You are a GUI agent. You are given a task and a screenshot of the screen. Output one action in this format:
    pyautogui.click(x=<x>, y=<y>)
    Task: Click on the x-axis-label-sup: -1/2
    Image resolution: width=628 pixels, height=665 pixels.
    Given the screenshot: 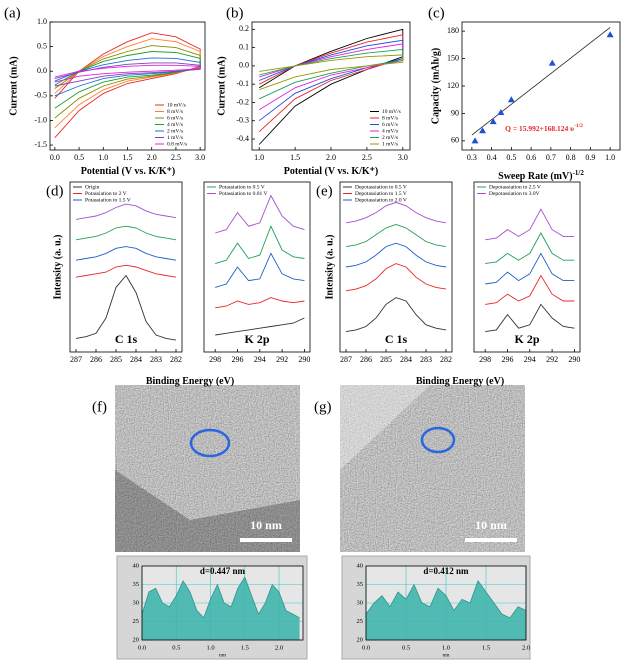 What is the action you would take?
    pyautogui.click(x=579, y=173)
    